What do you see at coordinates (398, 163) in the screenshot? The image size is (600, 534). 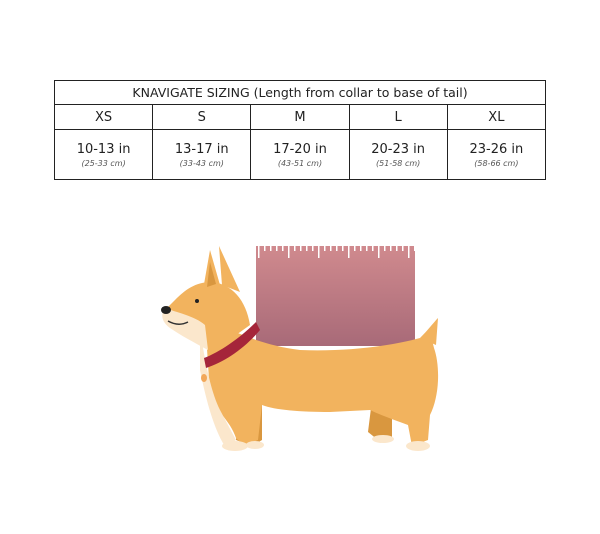 I see `cm: (51-58 cm)` at bounding box center [398, 163].